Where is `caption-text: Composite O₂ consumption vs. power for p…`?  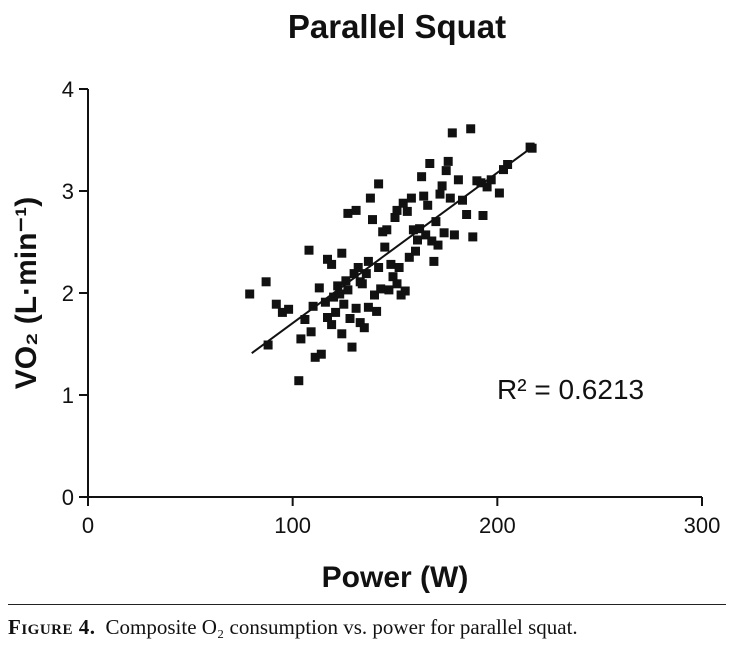 caption-text: Composite O₂ consumption vs. power for p… is located at coordinates (341, 627).